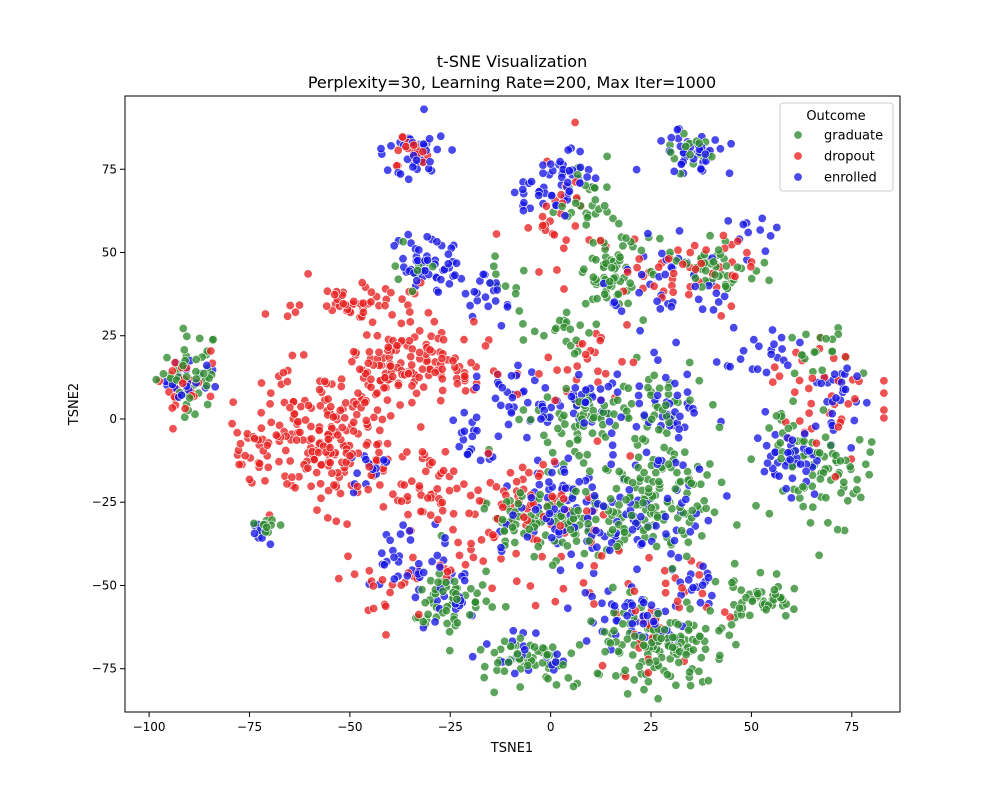 Image resolution: width=1000 pixels, height=804 pixels. I want to click on legend-marker-graduate, so click(798, 135).